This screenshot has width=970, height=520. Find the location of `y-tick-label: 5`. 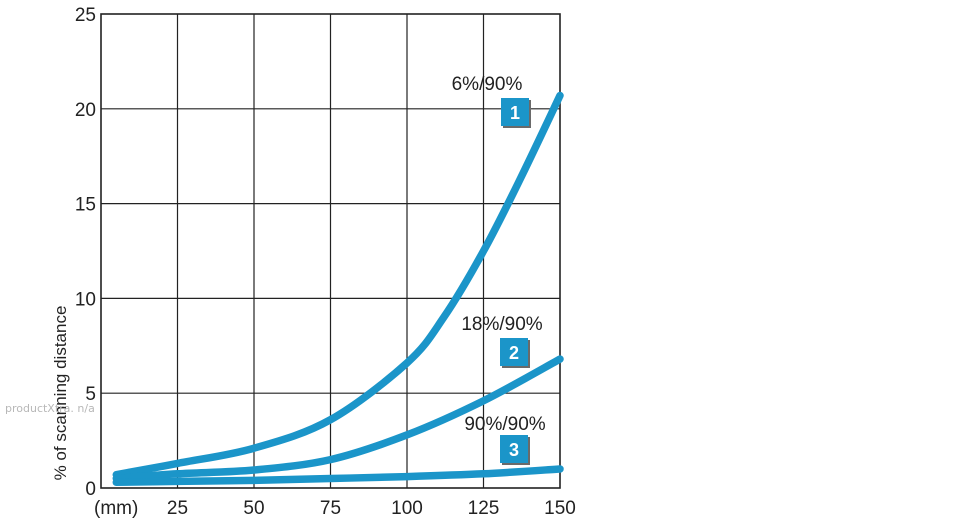

y-tick-label: 5 is located at coordinates (90, 394).